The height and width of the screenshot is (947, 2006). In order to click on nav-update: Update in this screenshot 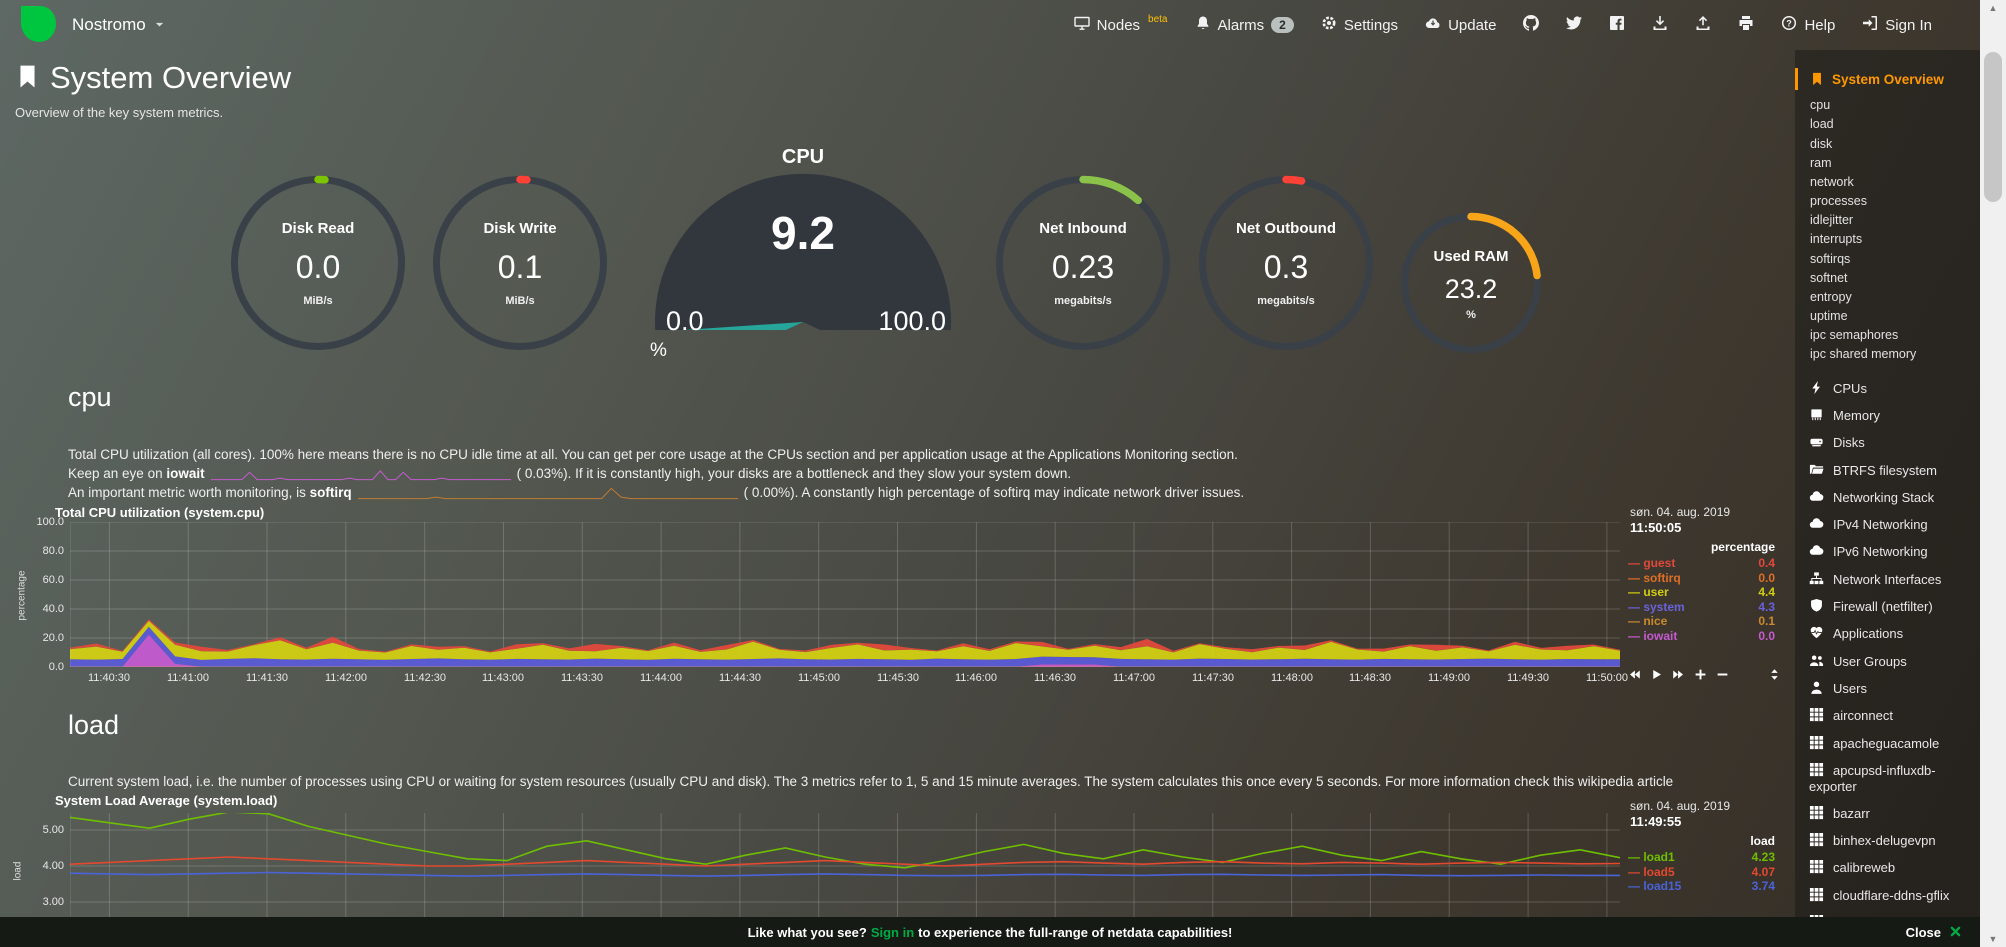, I will do `click(1460, 24)`.